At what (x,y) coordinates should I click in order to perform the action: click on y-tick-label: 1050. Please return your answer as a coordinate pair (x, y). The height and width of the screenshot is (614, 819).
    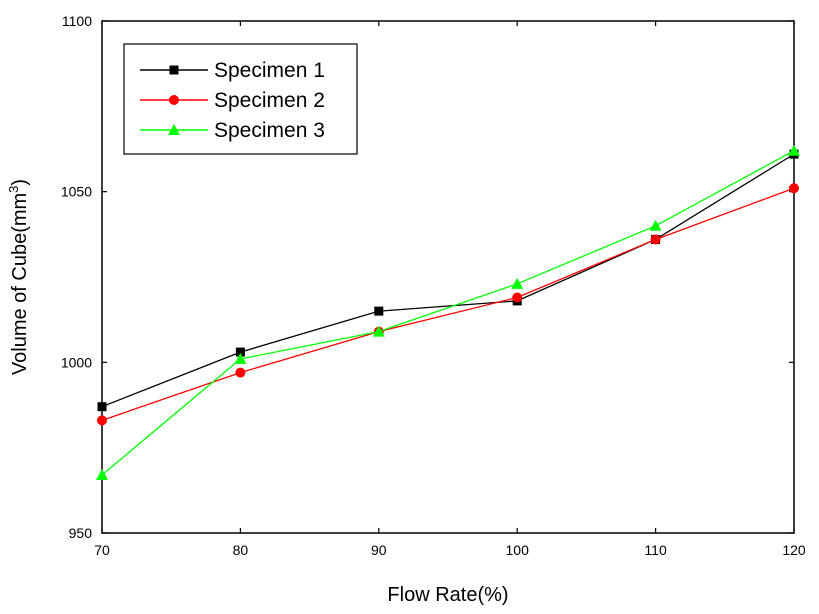
    Looking at the image, I should click on (76, 192).